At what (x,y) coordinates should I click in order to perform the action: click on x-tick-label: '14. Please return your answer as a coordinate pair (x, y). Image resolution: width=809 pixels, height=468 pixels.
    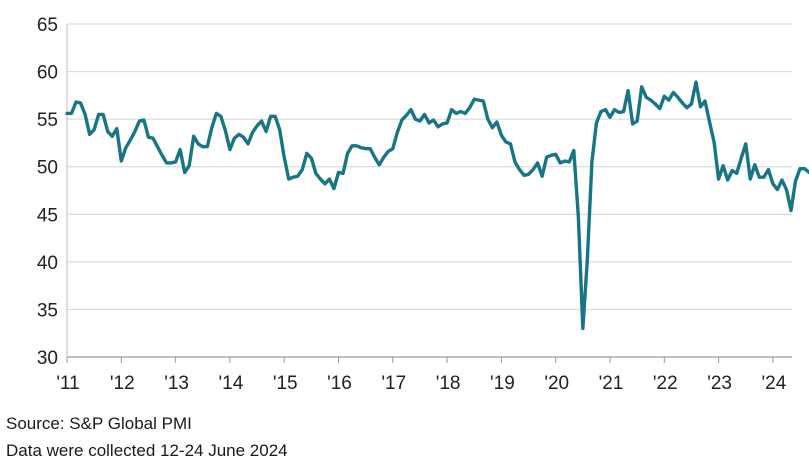
    Looking at the image, I should click on (231, 383).